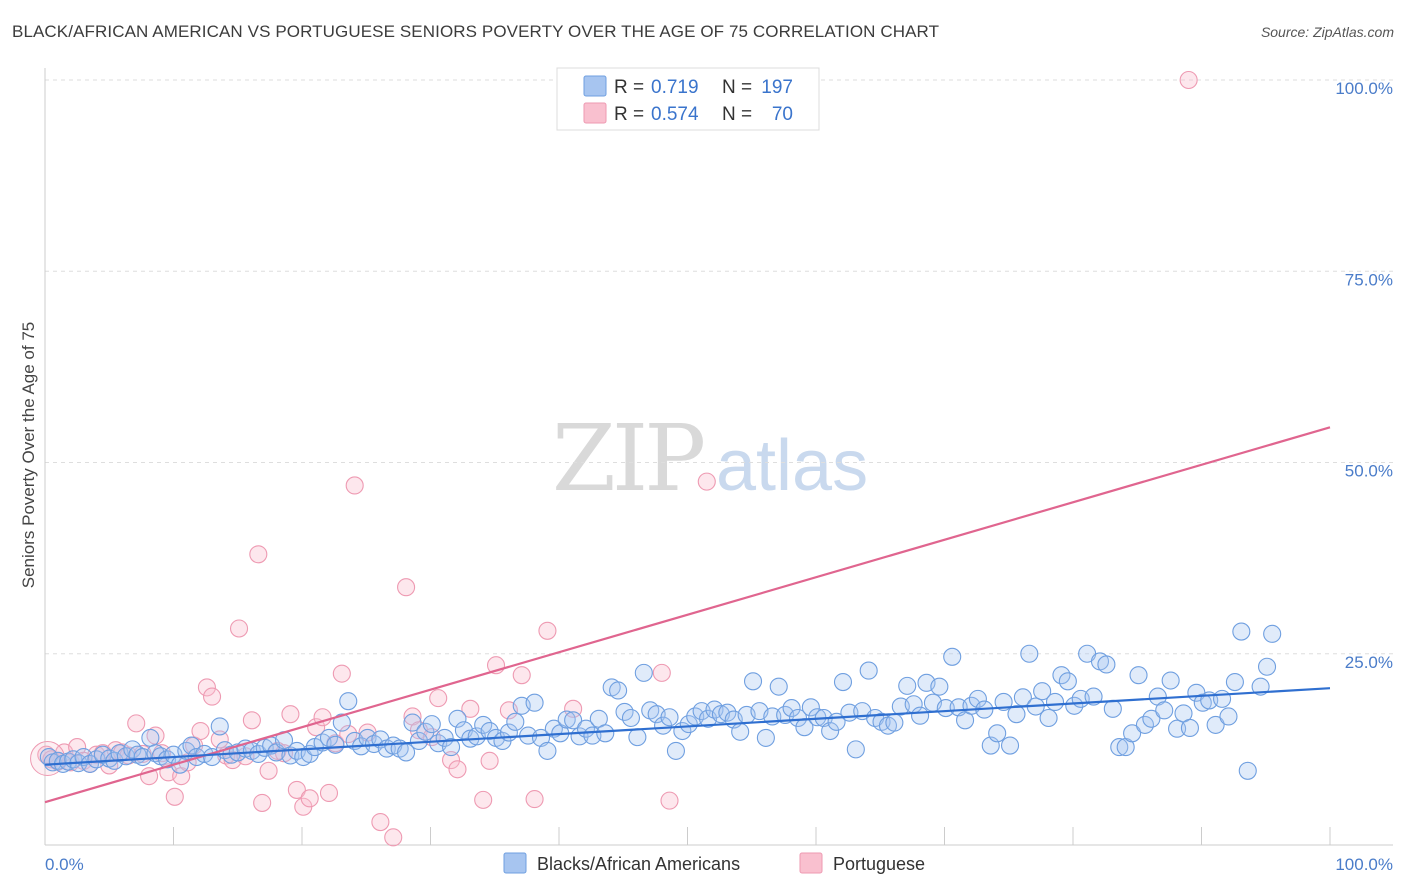 The width and height of the screenshot is (1406, 892). What do you see at coordinates (675, 87) in the screenshot?
I see `legend-top-r-value-blue: 0.719` at bounding box center [675, 87].